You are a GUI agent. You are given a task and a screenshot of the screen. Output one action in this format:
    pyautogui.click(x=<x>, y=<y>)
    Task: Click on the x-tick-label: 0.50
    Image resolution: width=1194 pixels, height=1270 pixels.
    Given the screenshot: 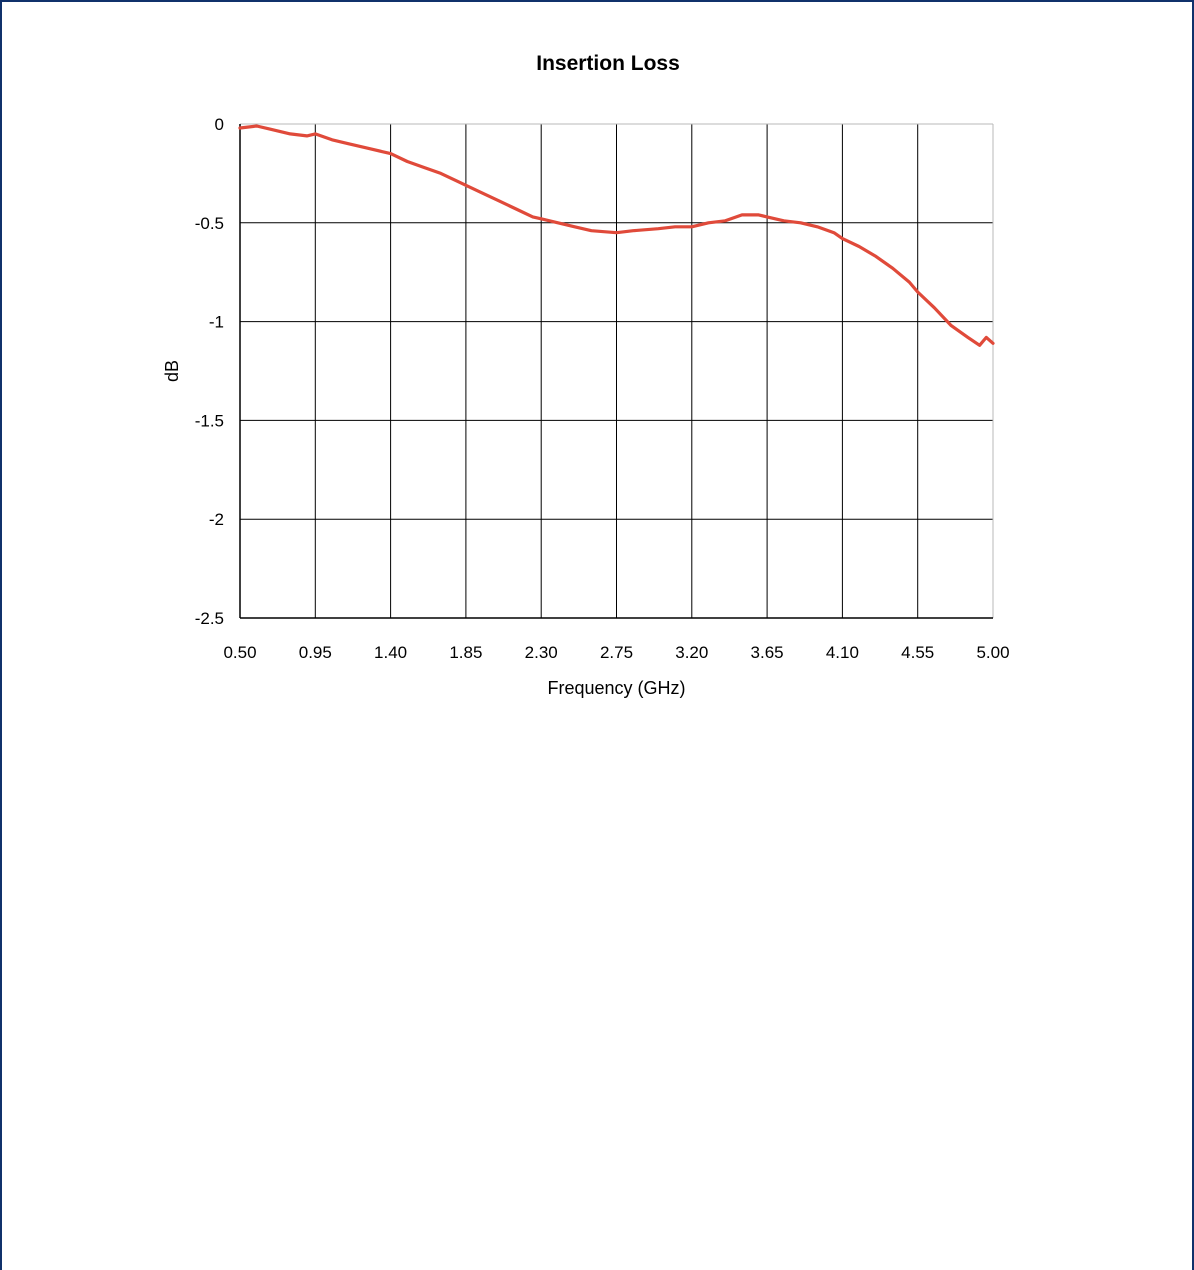 What is the action you would take?
    pyautogui.click(x=239, y=652)
    